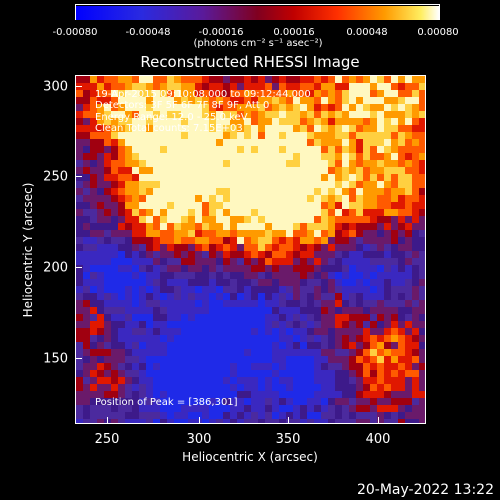 This screenshot has height=500, width=500. Describe the element at coordinates (288, 420) in the screenshot. I see `x-tick-mark` at that location.